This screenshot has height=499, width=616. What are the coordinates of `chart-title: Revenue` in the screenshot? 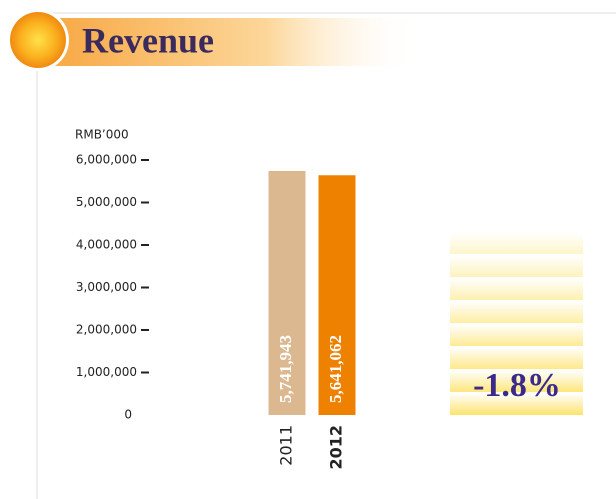 It's located at (148, 40).